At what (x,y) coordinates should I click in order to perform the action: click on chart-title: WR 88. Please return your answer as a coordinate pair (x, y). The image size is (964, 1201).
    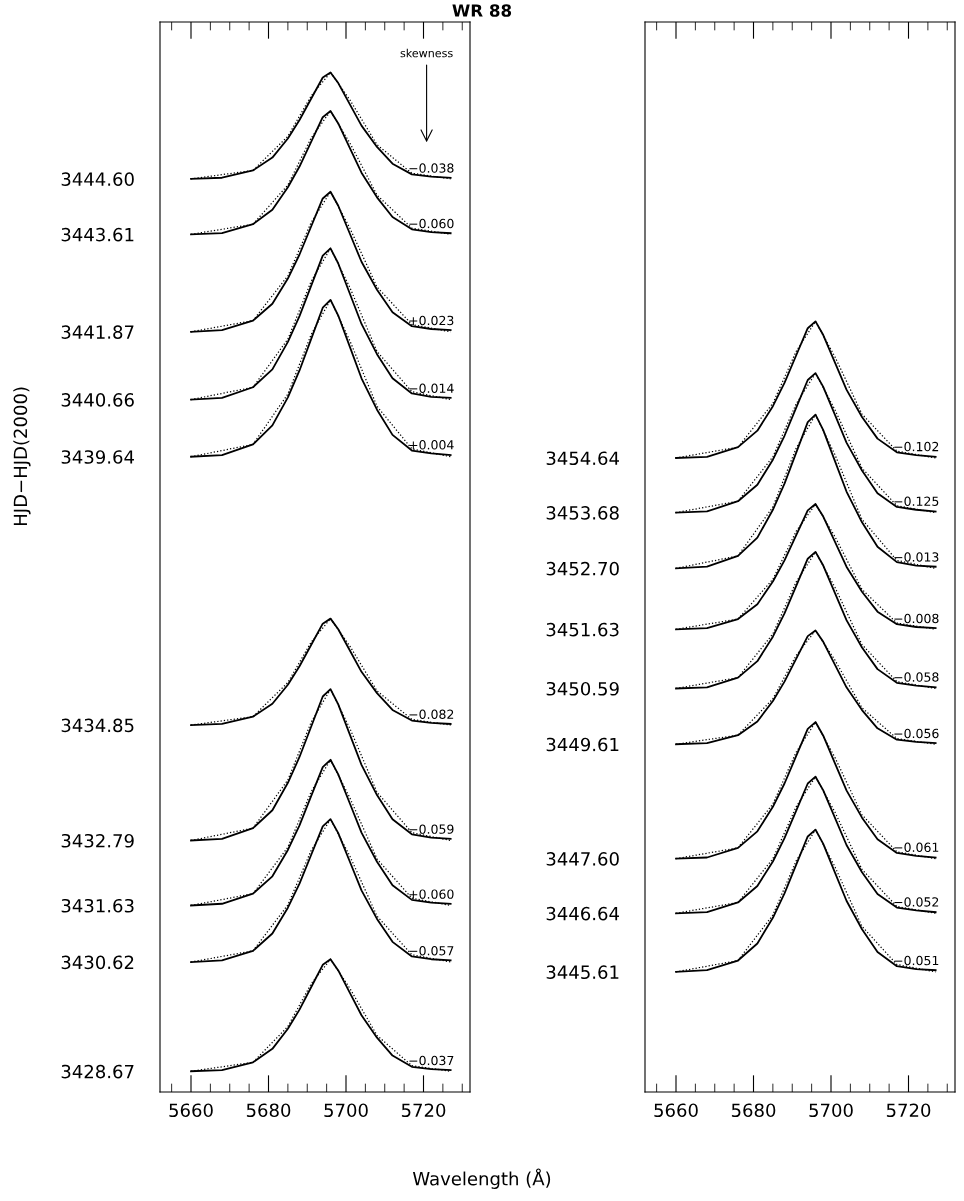
    Looking at the image, I should click on (482, 10).